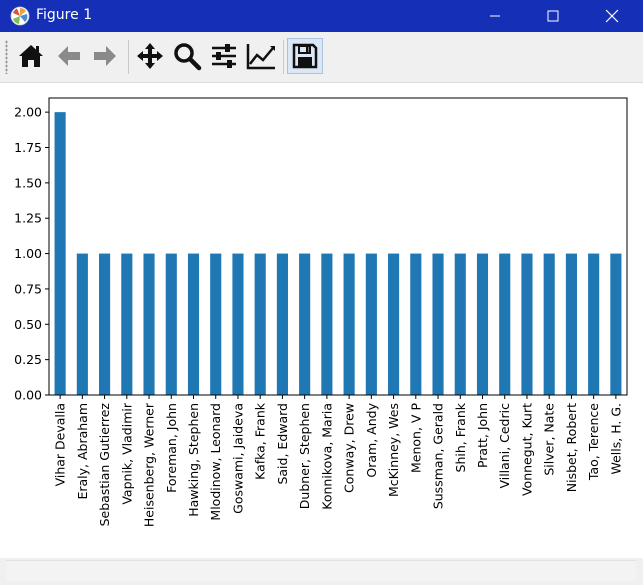  Describe the element at coordinates (571, 447) in the screenshot. I see `x-tick-label: Nisbet, Robert` at that location.